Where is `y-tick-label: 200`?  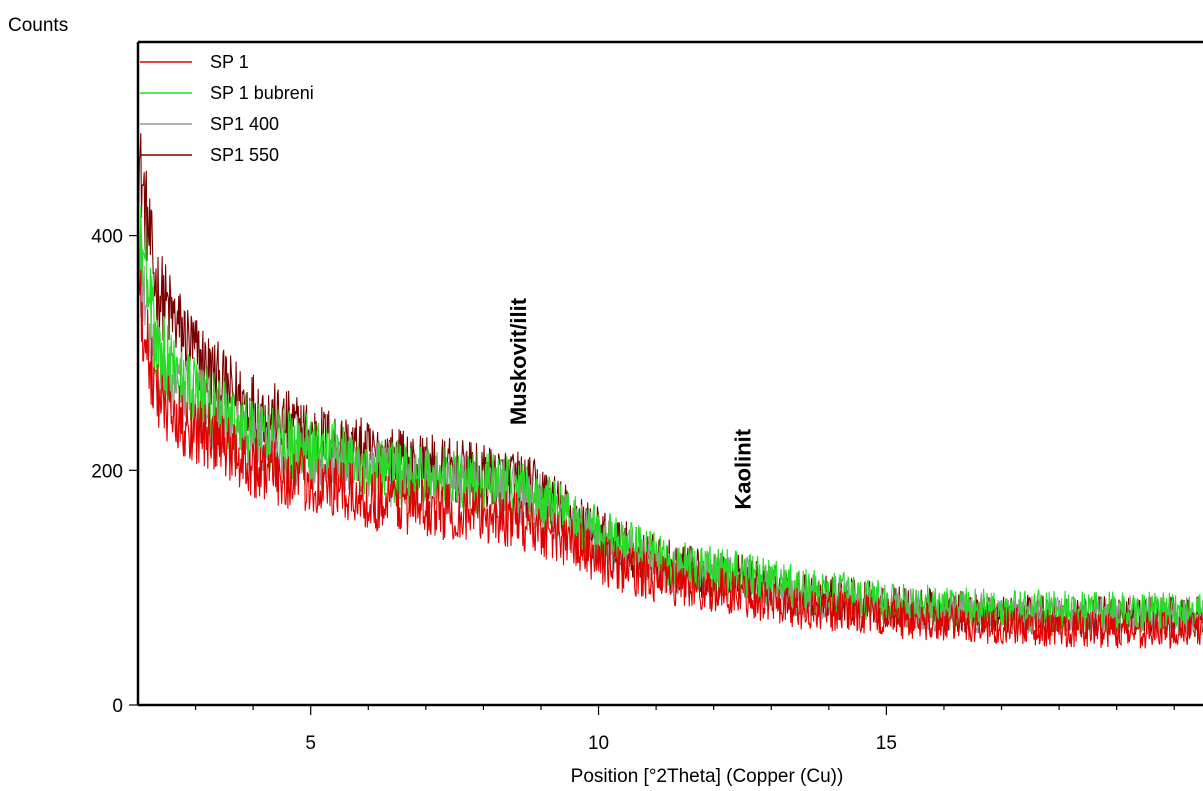 y-tick-label: 200 is located at coordinates (107, 471).